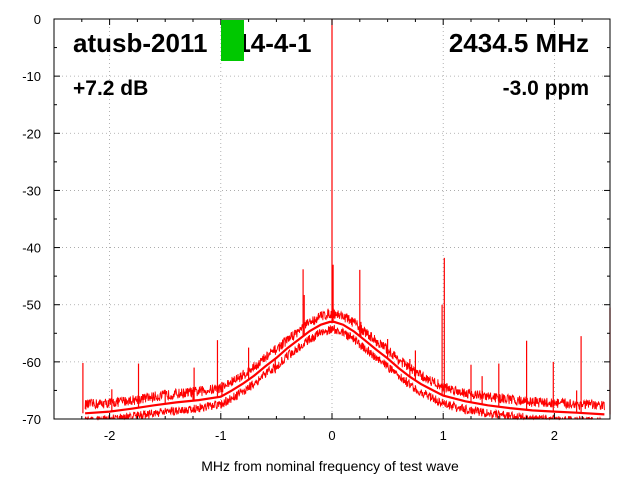 The image size is (640, 480). What do you see at coordinates (31, 76) in the screenshot?
I see `y-tick-label: -10` at bounding box center [31, 76].